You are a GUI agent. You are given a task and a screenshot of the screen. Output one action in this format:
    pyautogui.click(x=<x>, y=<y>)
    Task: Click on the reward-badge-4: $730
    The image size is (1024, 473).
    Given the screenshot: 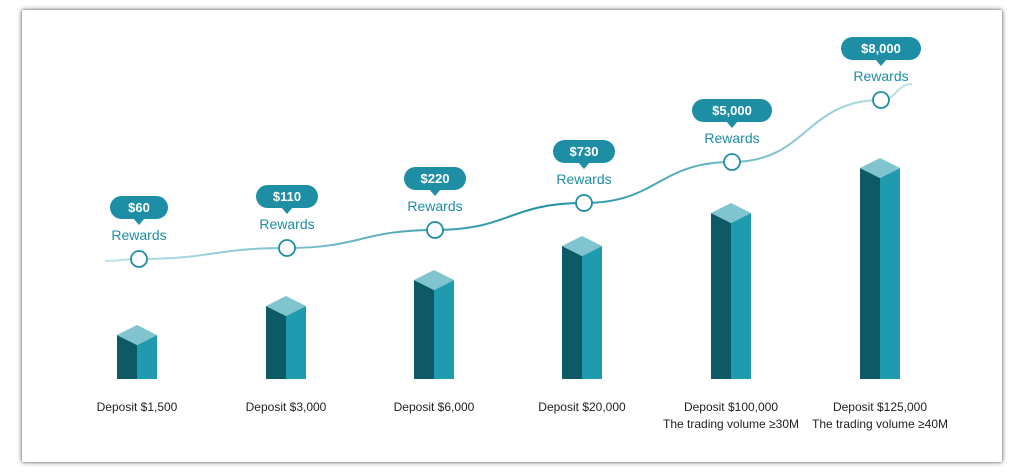 What is the action you would take?
    pyautogui.click(x=584, y=154)
    